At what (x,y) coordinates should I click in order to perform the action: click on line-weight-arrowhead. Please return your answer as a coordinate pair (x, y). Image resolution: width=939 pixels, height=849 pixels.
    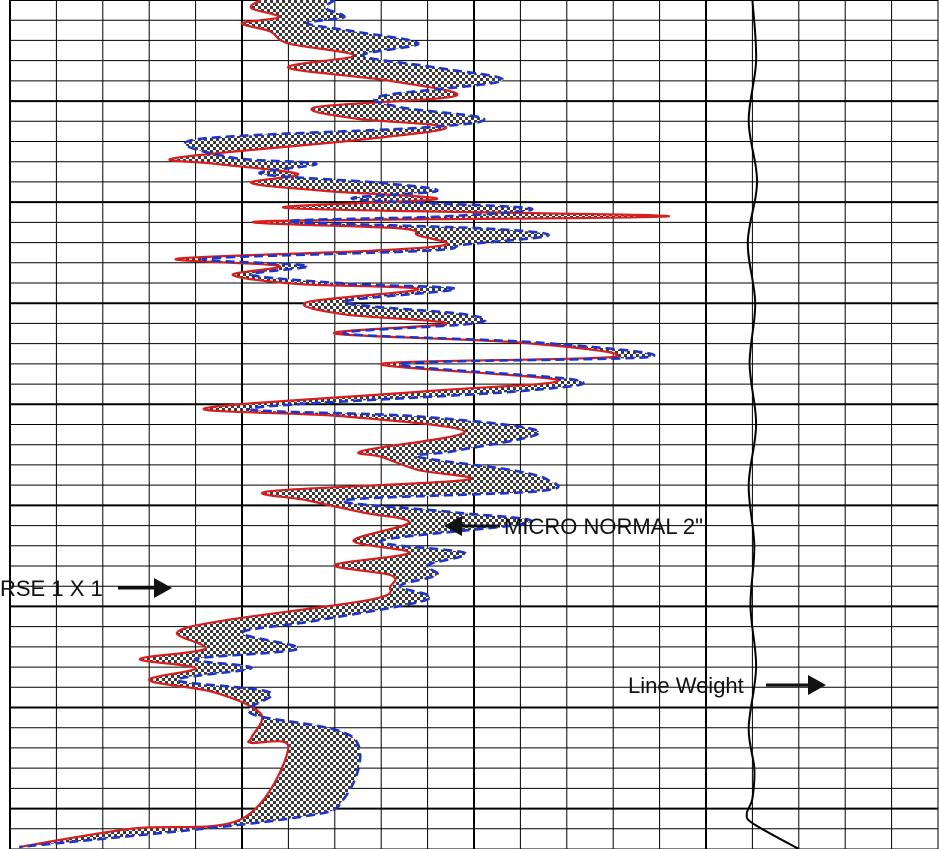
    Looking at the image, I should click on (817, 685).